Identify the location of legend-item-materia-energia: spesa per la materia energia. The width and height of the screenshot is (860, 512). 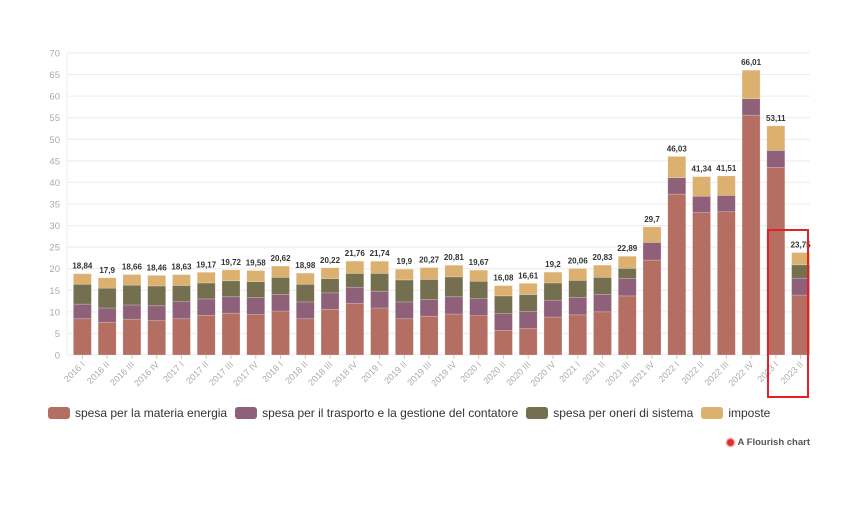
(137, 413).